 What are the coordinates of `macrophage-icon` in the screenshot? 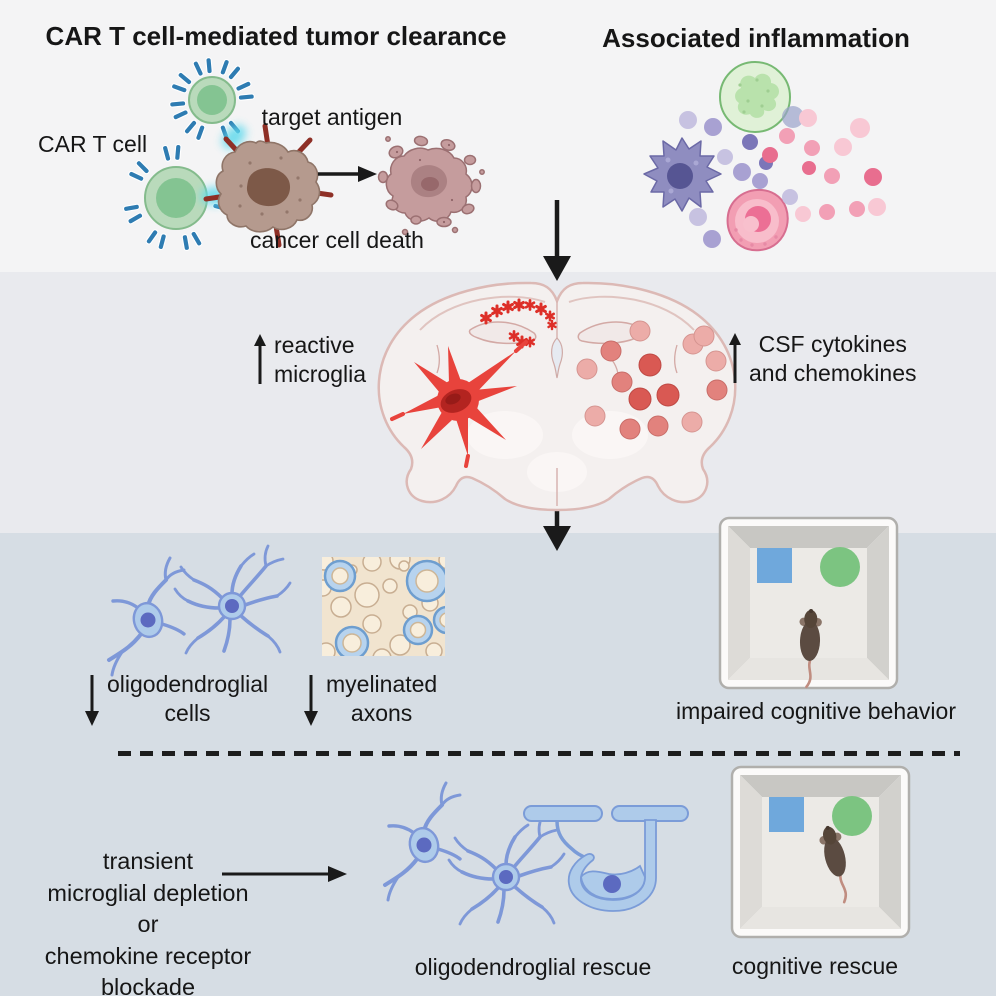 It's located at (682, 174).